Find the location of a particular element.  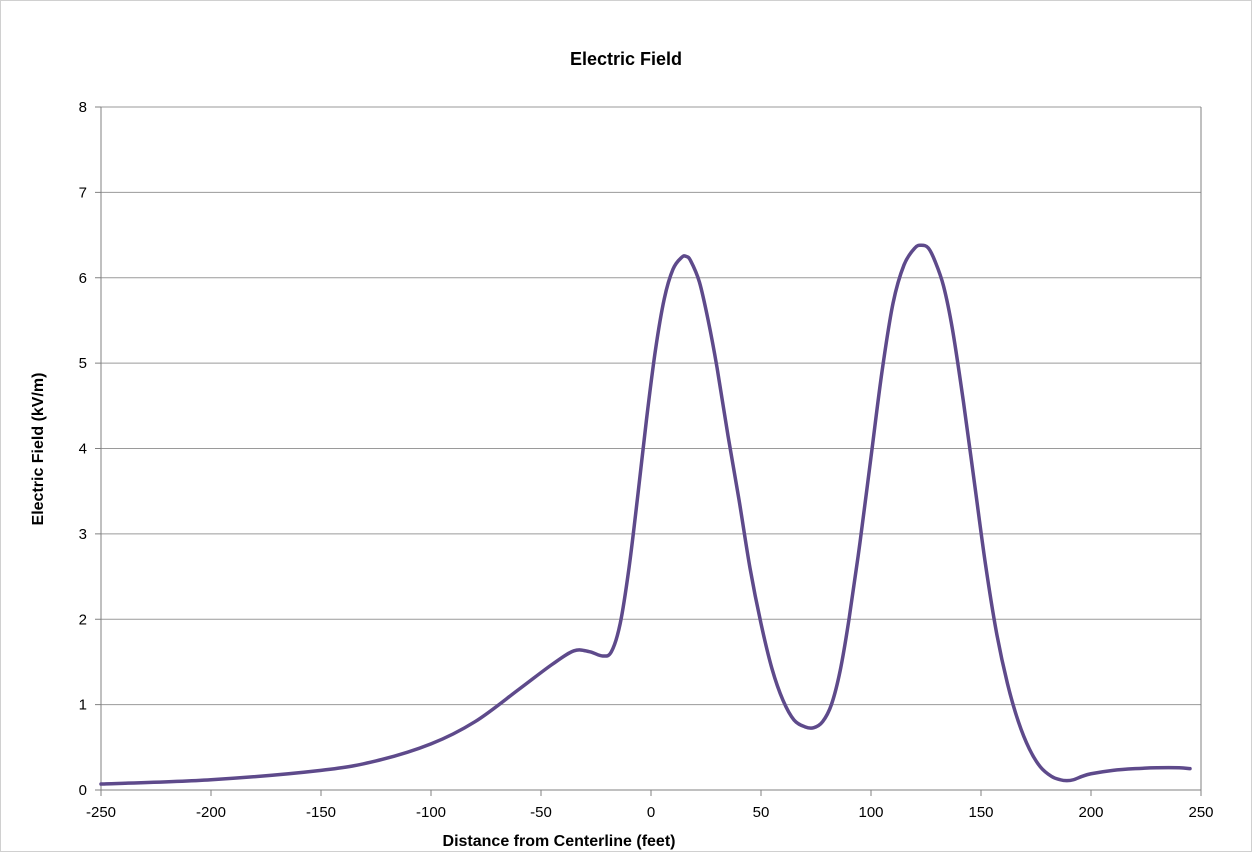

y-tick-label: 3 is located at coordinates (83, 534).